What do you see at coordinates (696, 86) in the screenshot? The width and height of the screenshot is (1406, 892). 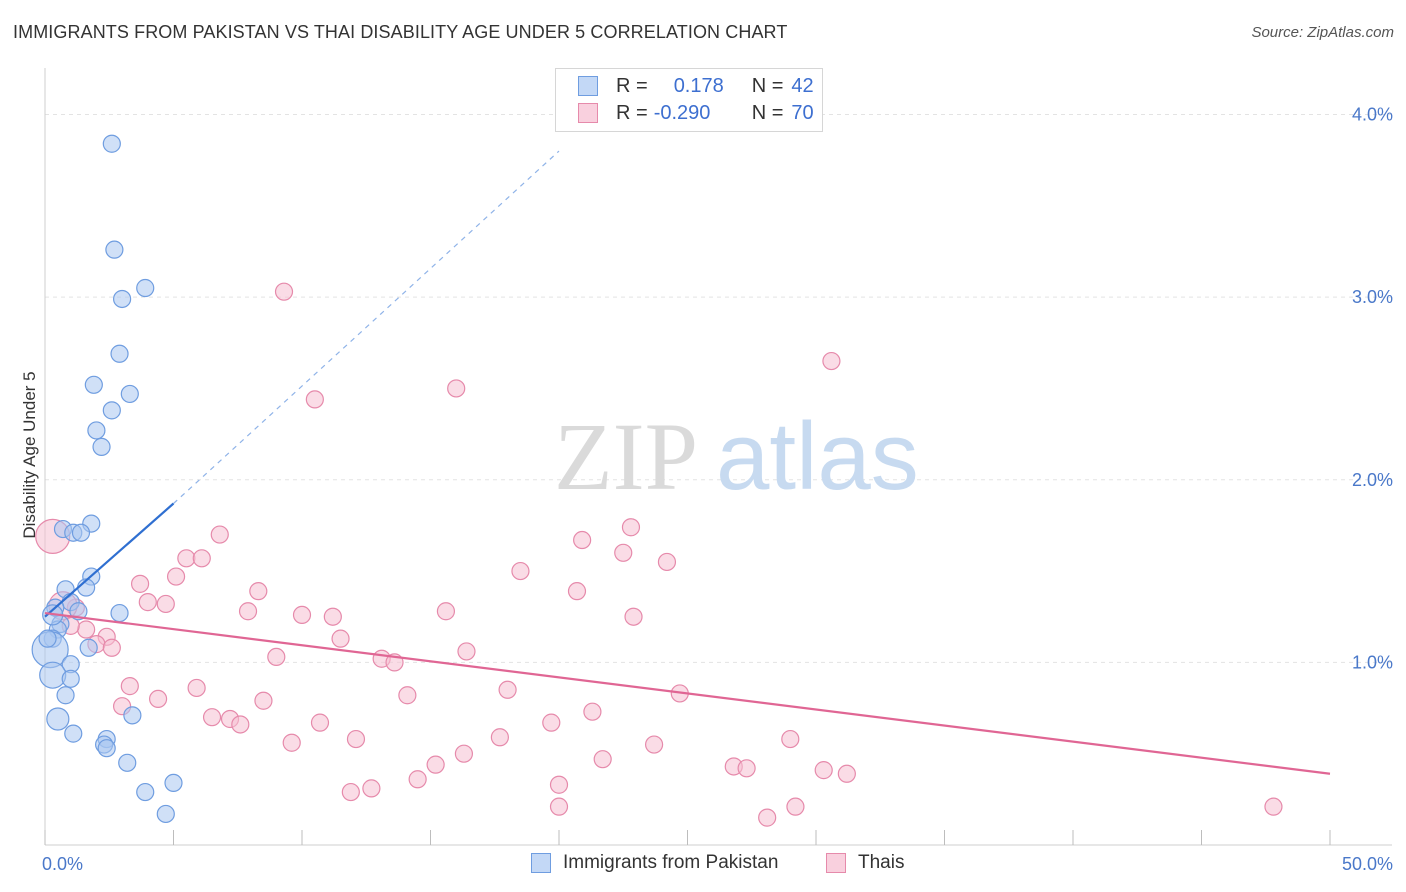 I see `legend-row-pakistan: R = 0.178 N = 42` at bounding box center [696, 86].